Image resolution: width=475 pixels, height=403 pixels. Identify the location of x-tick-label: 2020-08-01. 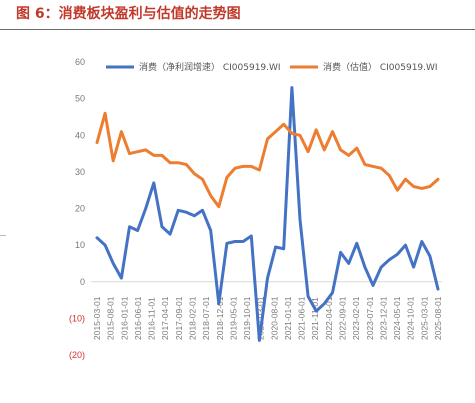
(274, 318).